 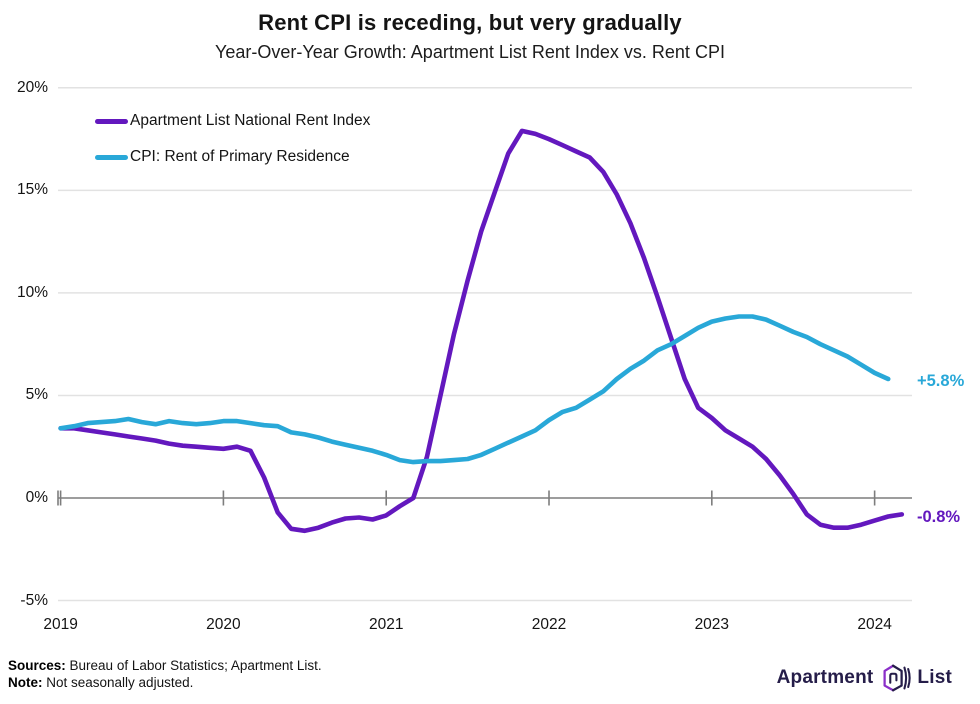 I want to click on apartment-list-logo: Apartment List, so click(x=864, y=678).